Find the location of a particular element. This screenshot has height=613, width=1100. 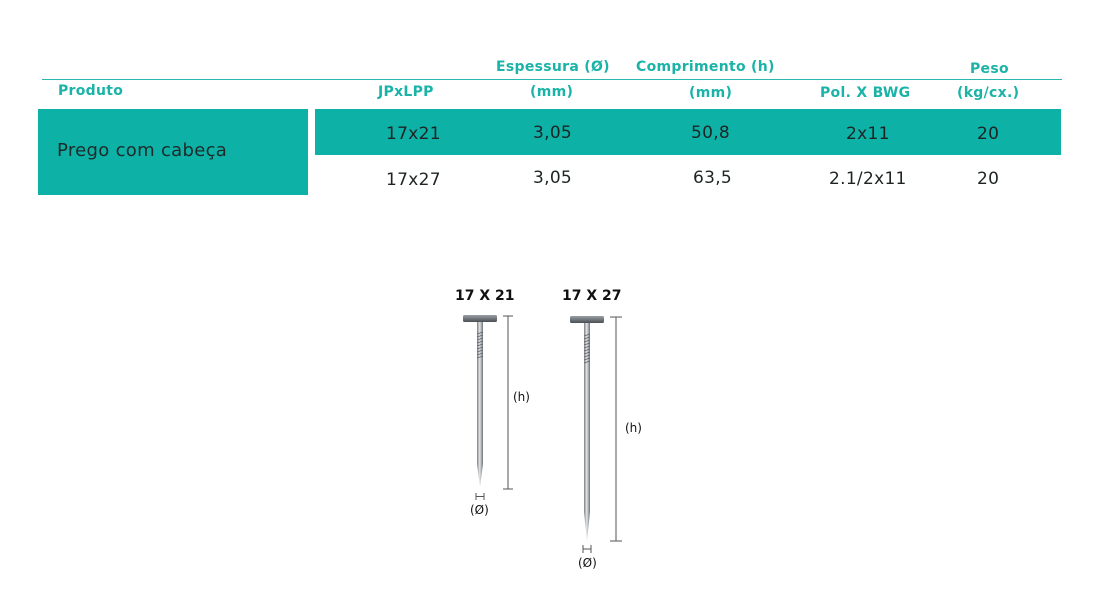

header-espessura: Espessura (Ø) is located at coordinates (553, 67).